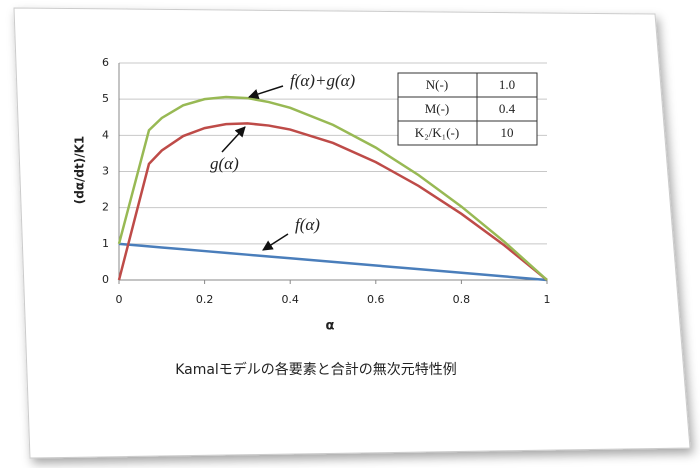  Describe the element at coordinates (437, 84) in the screenshot. I see `table-cell: N(-)` at that location.